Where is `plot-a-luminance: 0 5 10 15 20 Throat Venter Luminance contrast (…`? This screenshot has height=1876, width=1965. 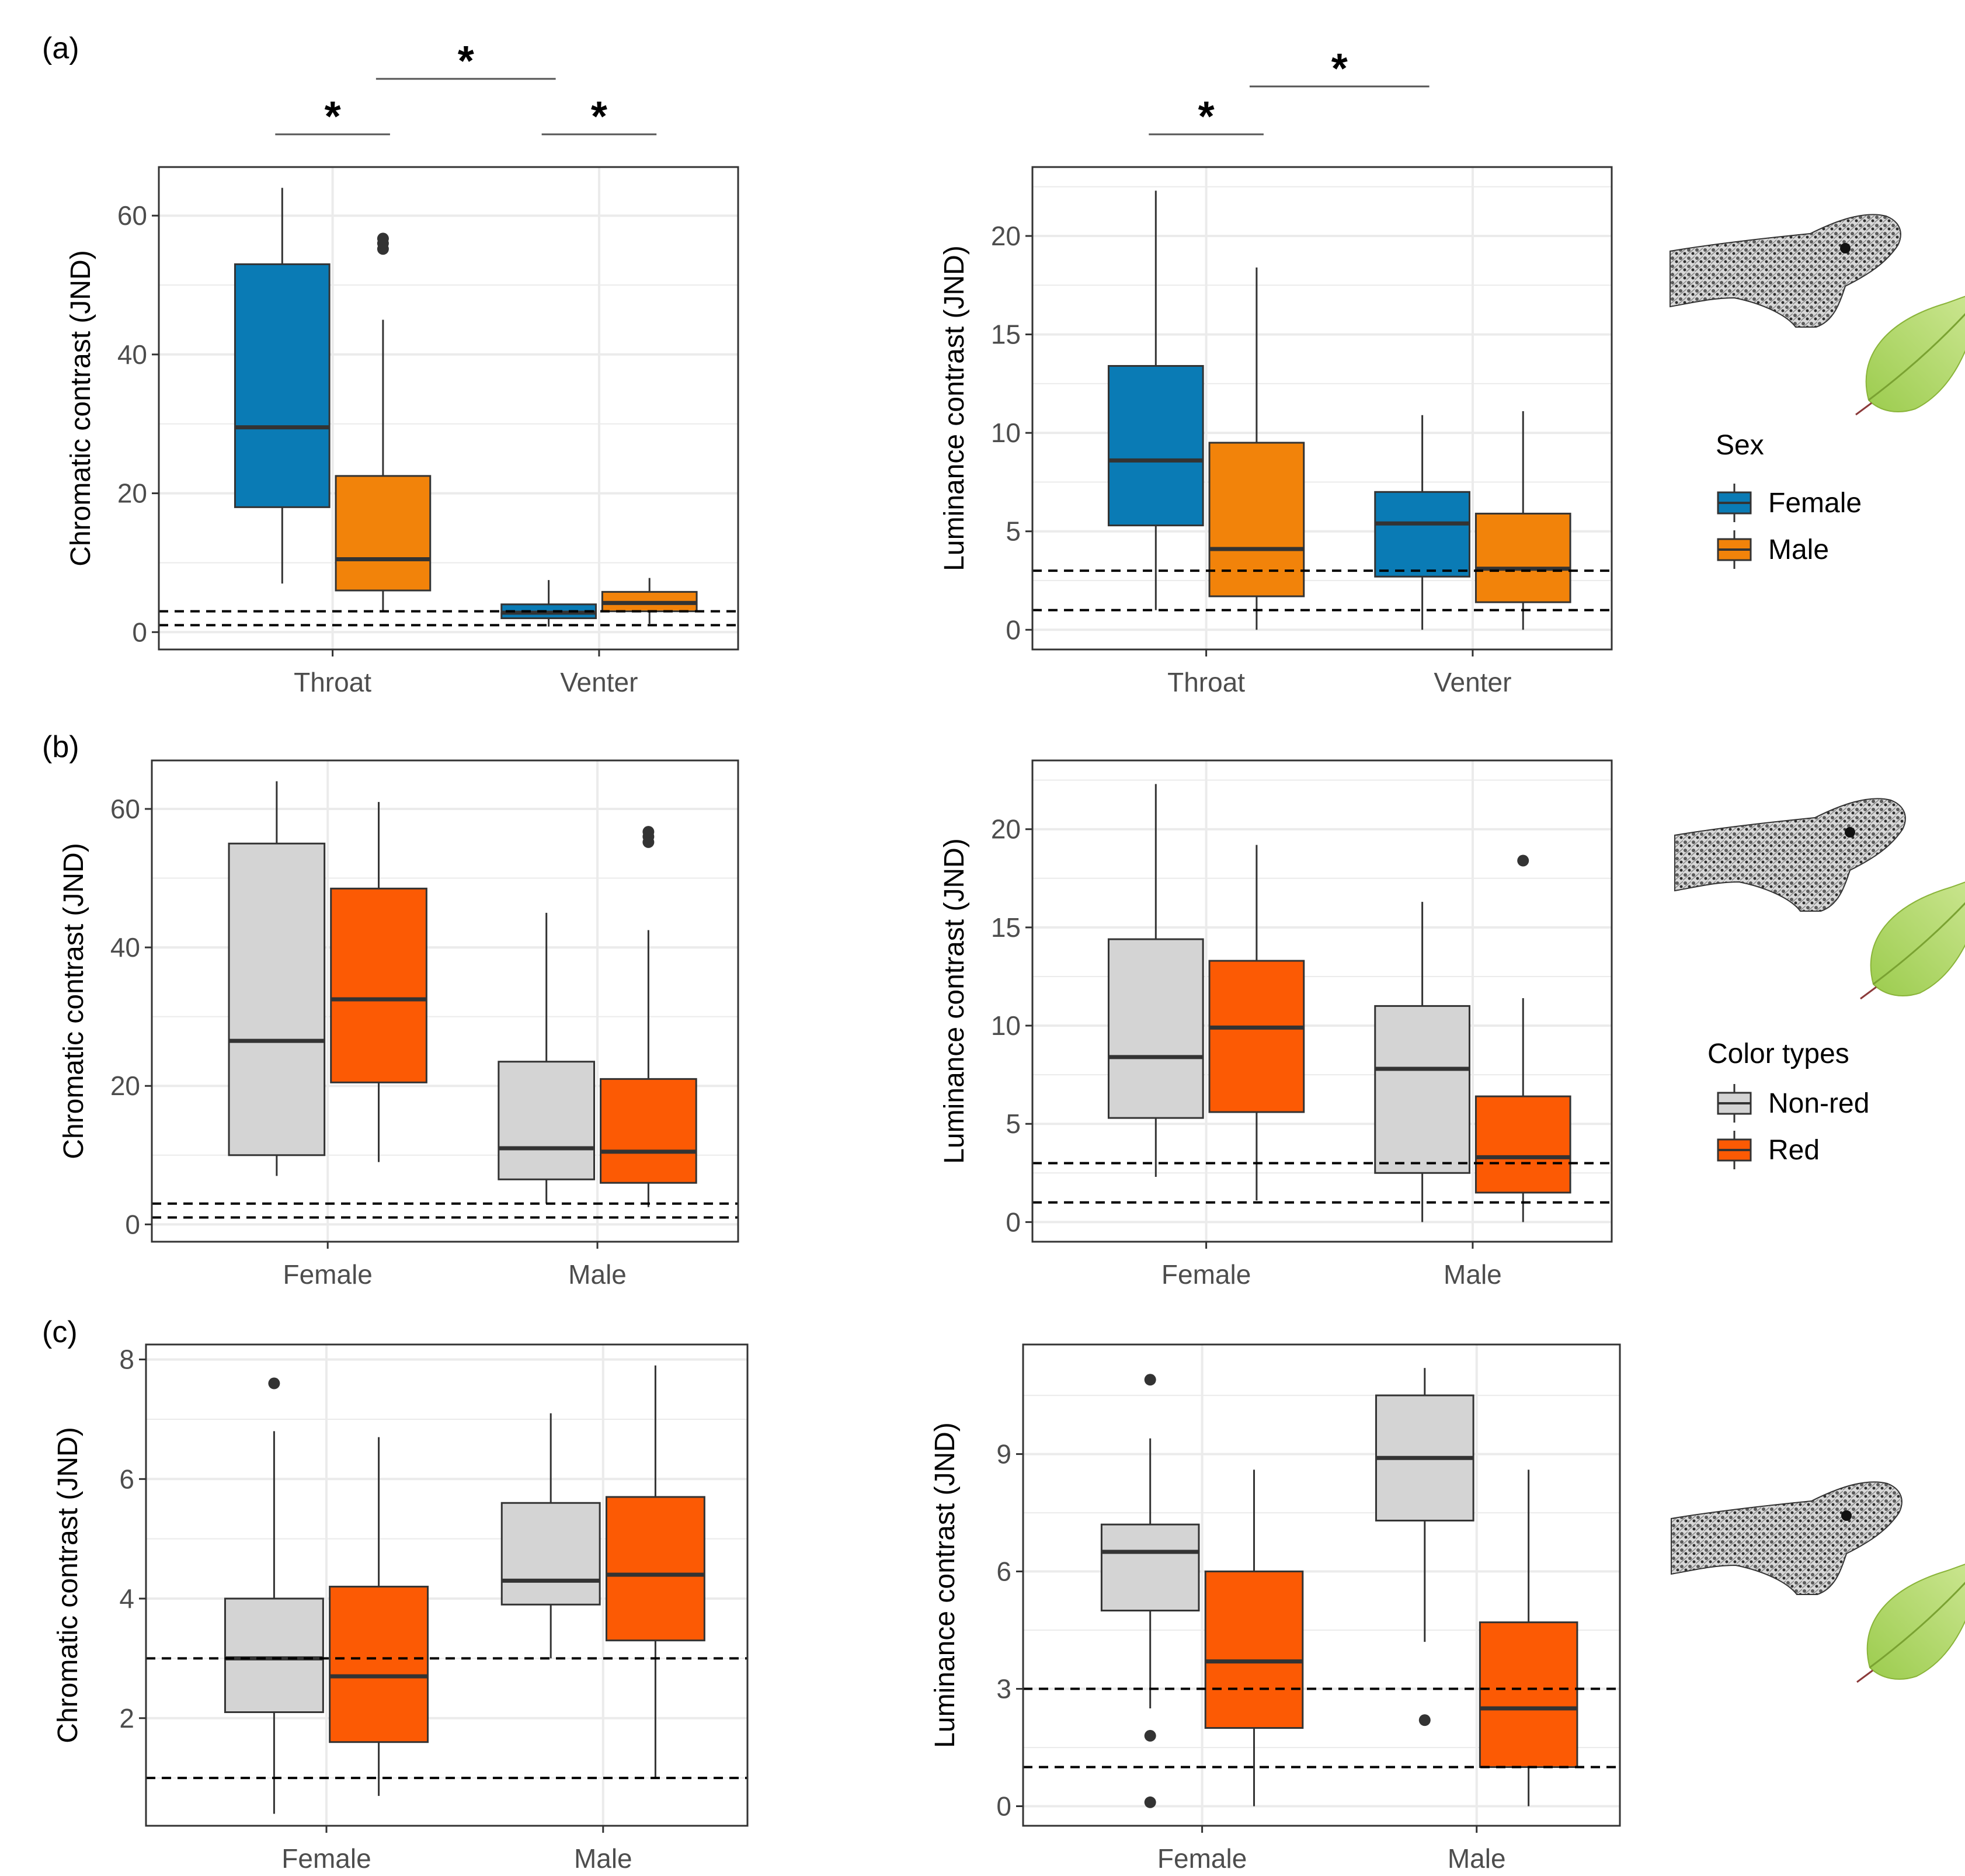 plot-a-luminance: 0 5 10 15 20 Throat Venter Luminance contrast (… is located at coordinates (1276, 371).